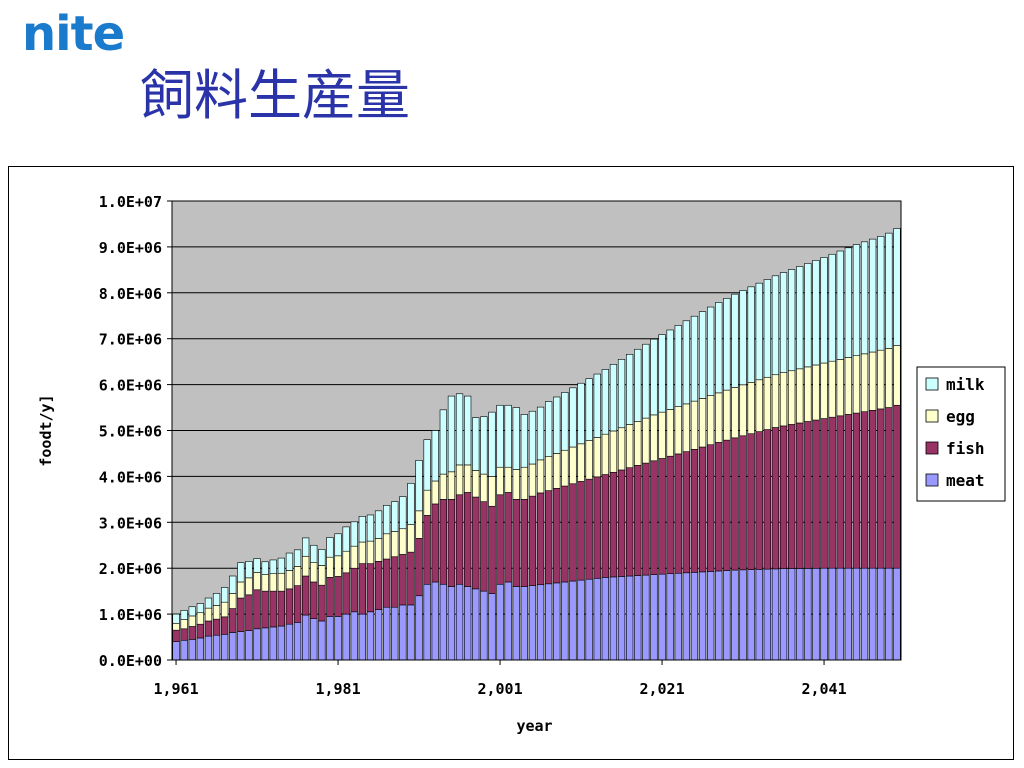 Image resolution: width=1024 pixels, height=768 pixels. Describe the element at coordinates (540, 539) in the screenshot. I see `bar-fish-2006` at that location.